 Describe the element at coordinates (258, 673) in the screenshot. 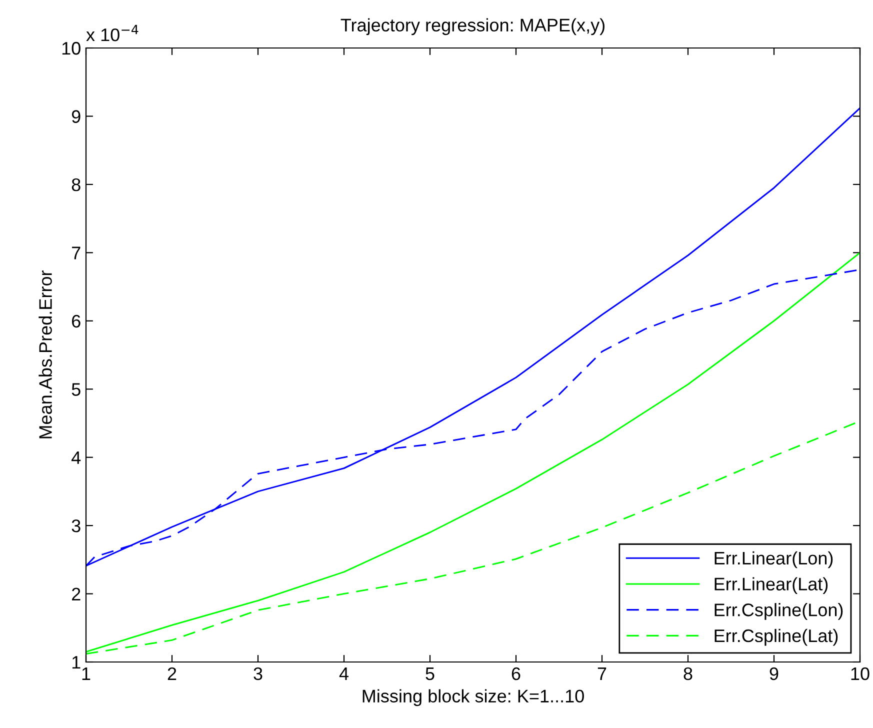

I see `x-tick-label: 3` at that location.